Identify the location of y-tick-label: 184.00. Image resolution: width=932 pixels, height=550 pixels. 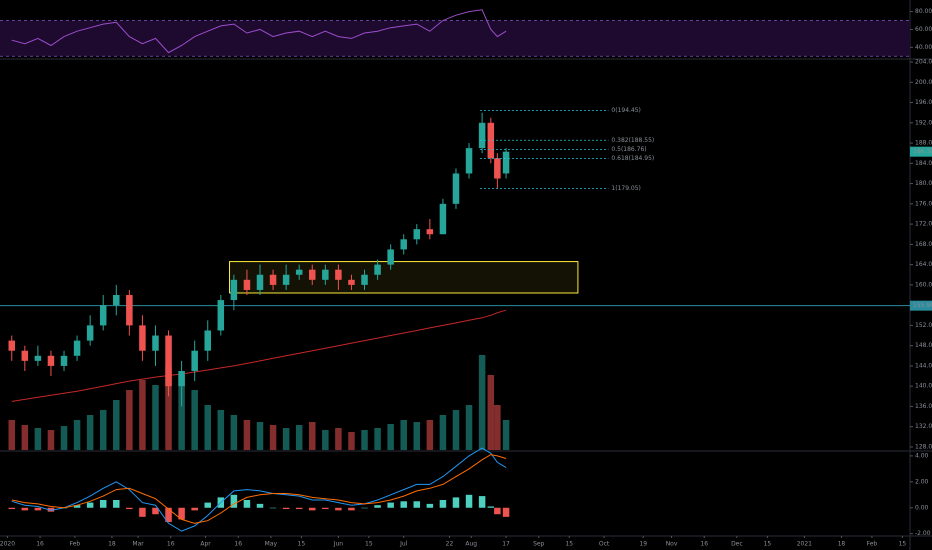
(923, 163).